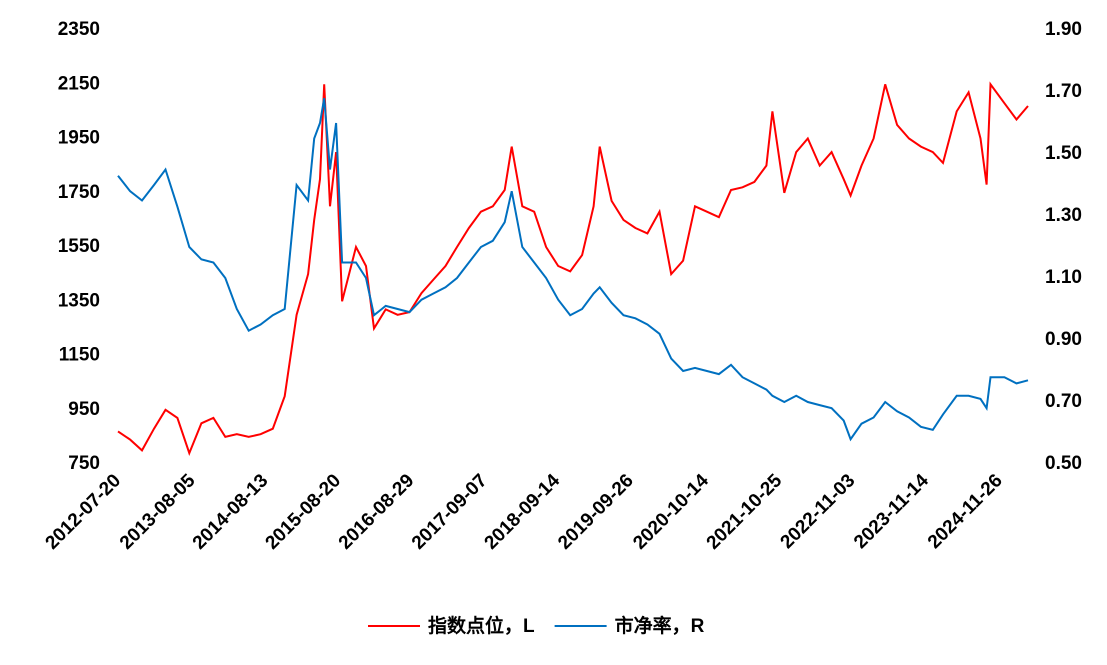 This screenshot has width=1107, height=665. Describe the element at coordinates (671, 512) in the screenshot. I see `x-tick-label: 2020-10-14` at that location.